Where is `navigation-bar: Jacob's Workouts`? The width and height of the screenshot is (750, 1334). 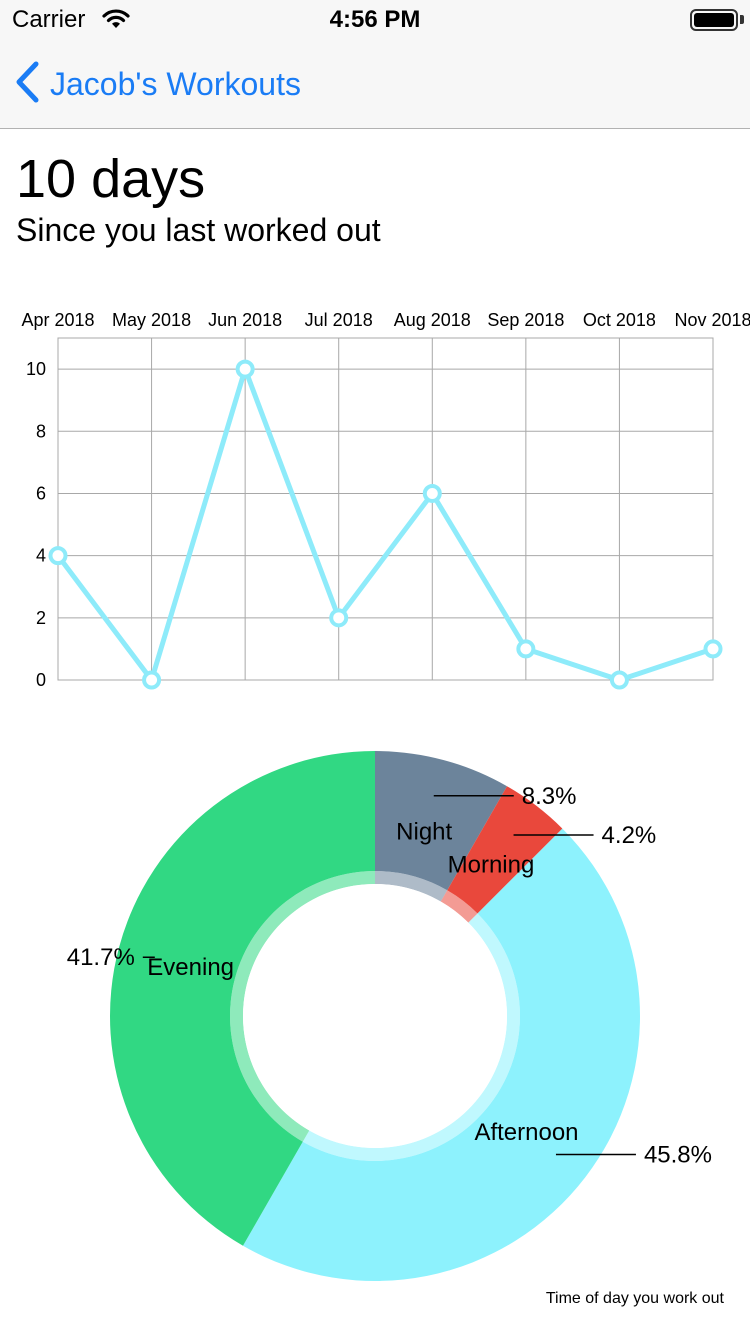
navigation-bar: Jacob's Workouts is located at coordinates (375, 84).